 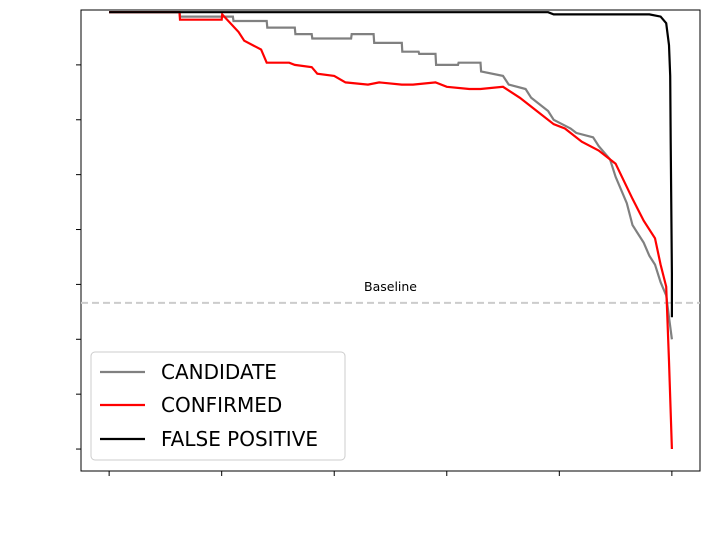 I want to click on legend-label-false-positive: FALSE POSITIVE, so click(x=239, y=439).